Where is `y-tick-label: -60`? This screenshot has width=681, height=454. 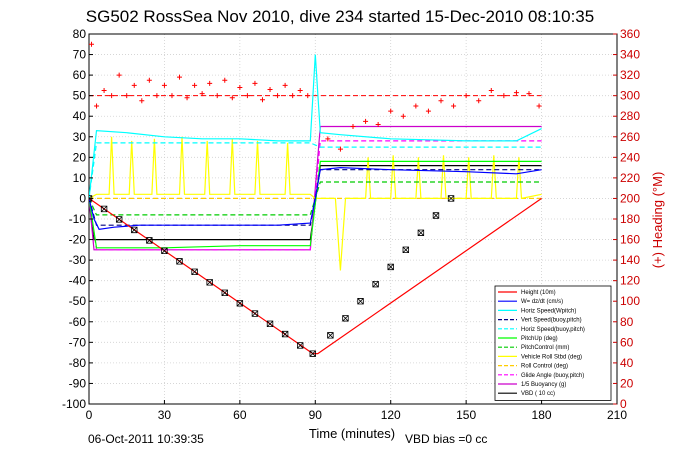
y-tick-label: -60 is located at coordinates (78, 322).